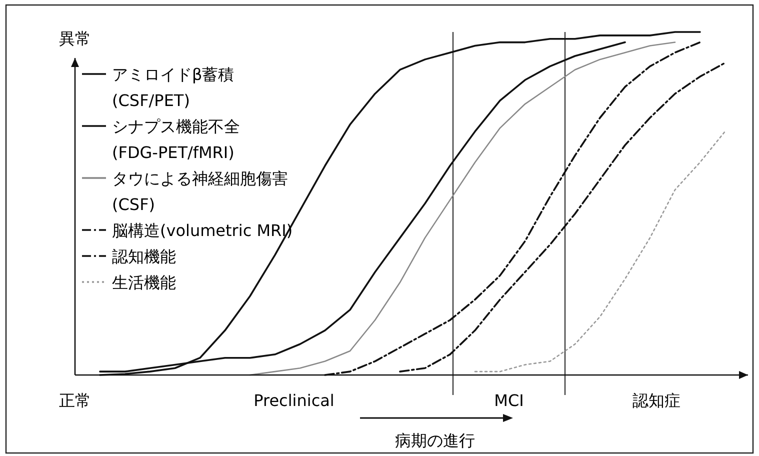 Image resolution: width=759 pixels, height=456 pixels. Describe the element at coordinates (144, 282) in the screenshot. I see `legend-label: 生活機能` at that location.